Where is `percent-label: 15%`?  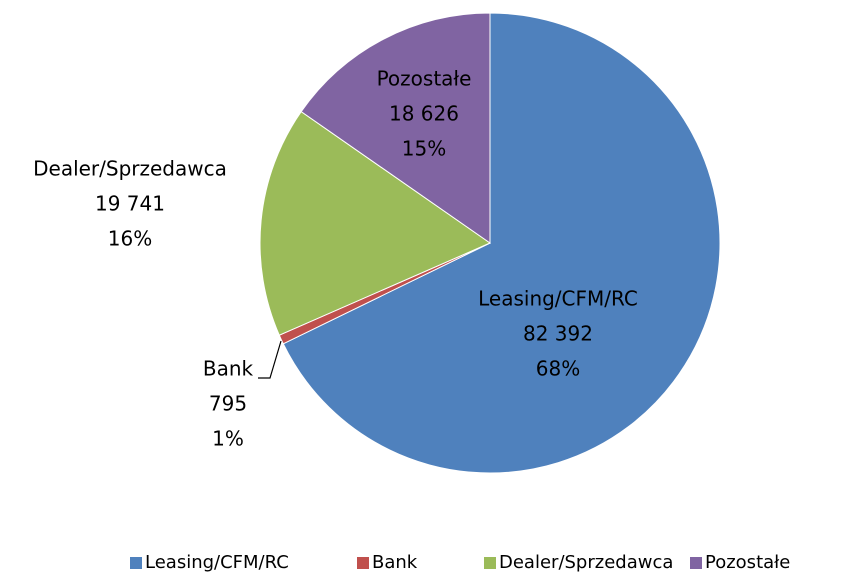
percent-label: 15% is located at coordinates (424, 149).